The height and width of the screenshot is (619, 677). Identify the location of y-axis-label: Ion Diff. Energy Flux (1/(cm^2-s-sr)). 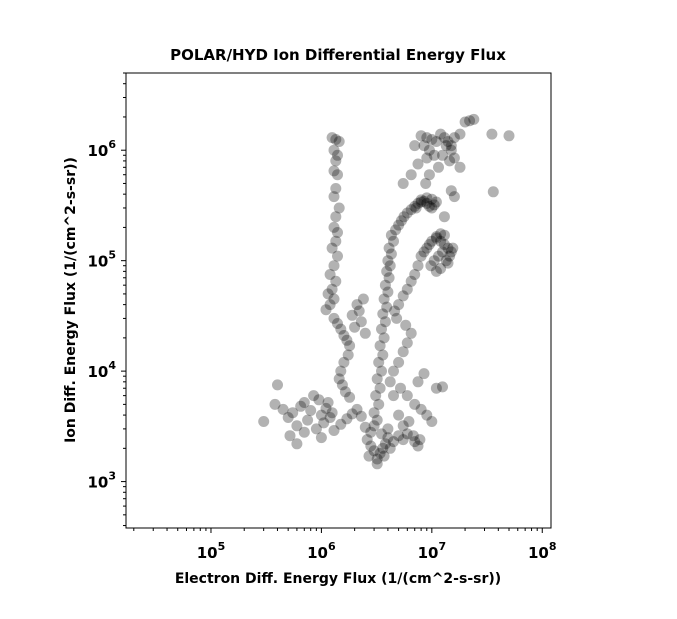
(71, 300).